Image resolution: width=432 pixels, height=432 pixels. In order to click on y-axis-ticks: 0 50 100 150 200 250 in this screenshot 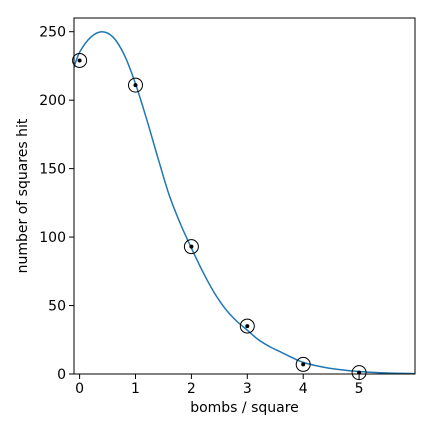, I will do `click(56, 204)`.